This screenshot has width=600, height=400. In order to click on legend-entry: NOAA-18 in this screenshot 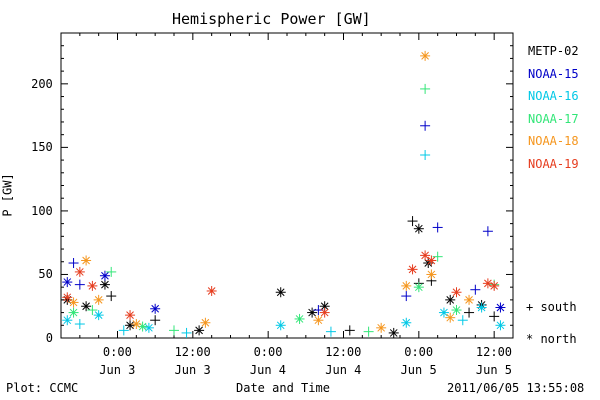, I will do `click(553, 141)`.